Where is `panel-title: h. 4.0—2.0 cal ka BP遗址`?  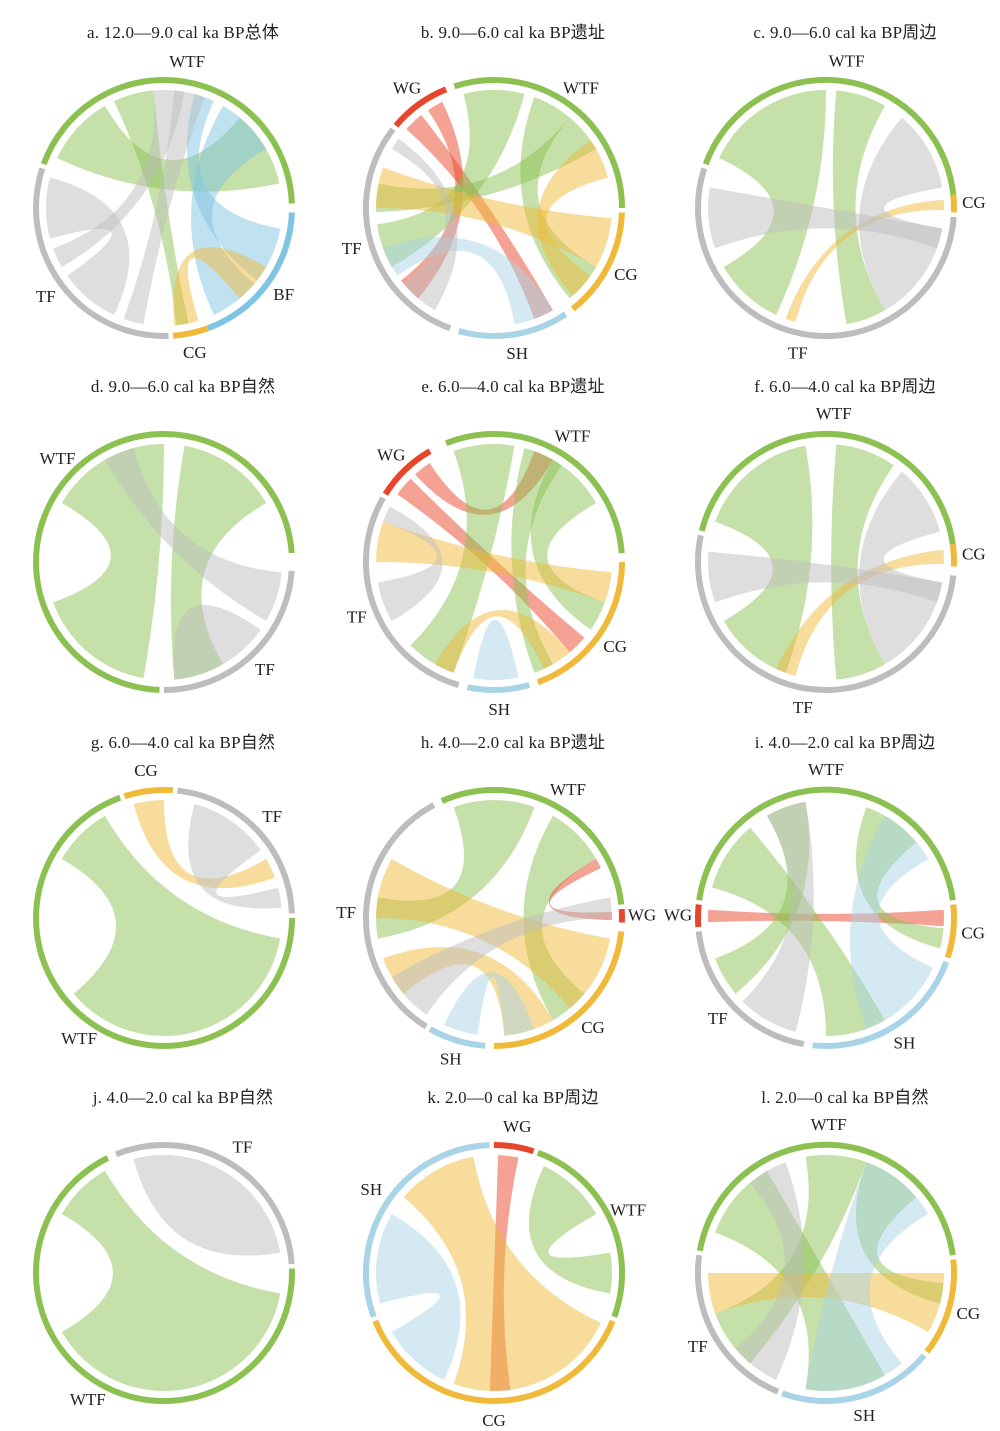 panel-title: h. 4.0—2.0 cal ka BP遗址 is located at coordinates (513, 742).